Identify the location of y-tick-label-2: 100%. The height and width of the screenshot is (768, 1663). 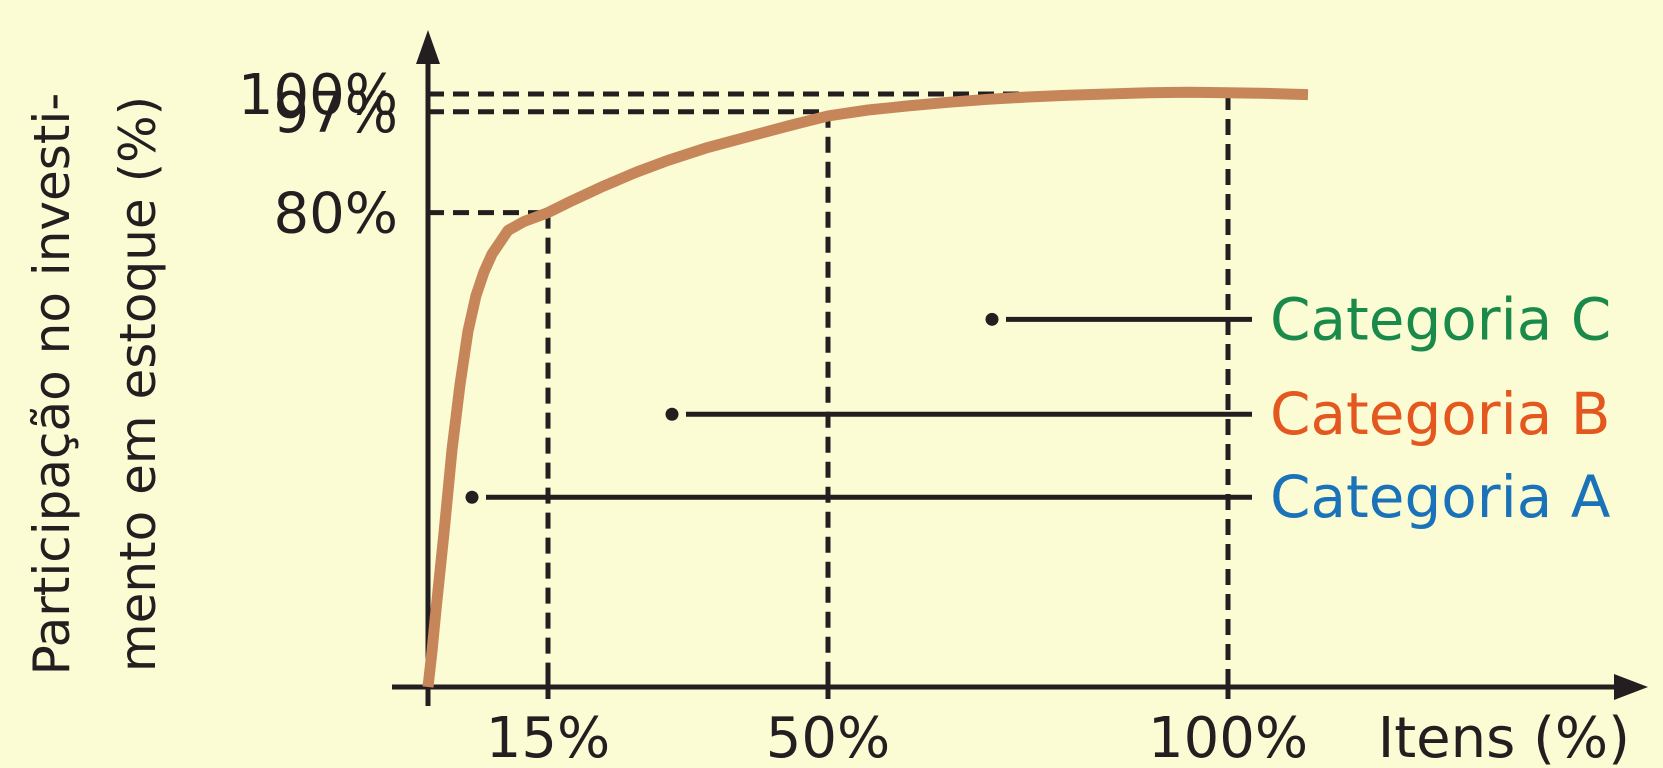
(318, 95).